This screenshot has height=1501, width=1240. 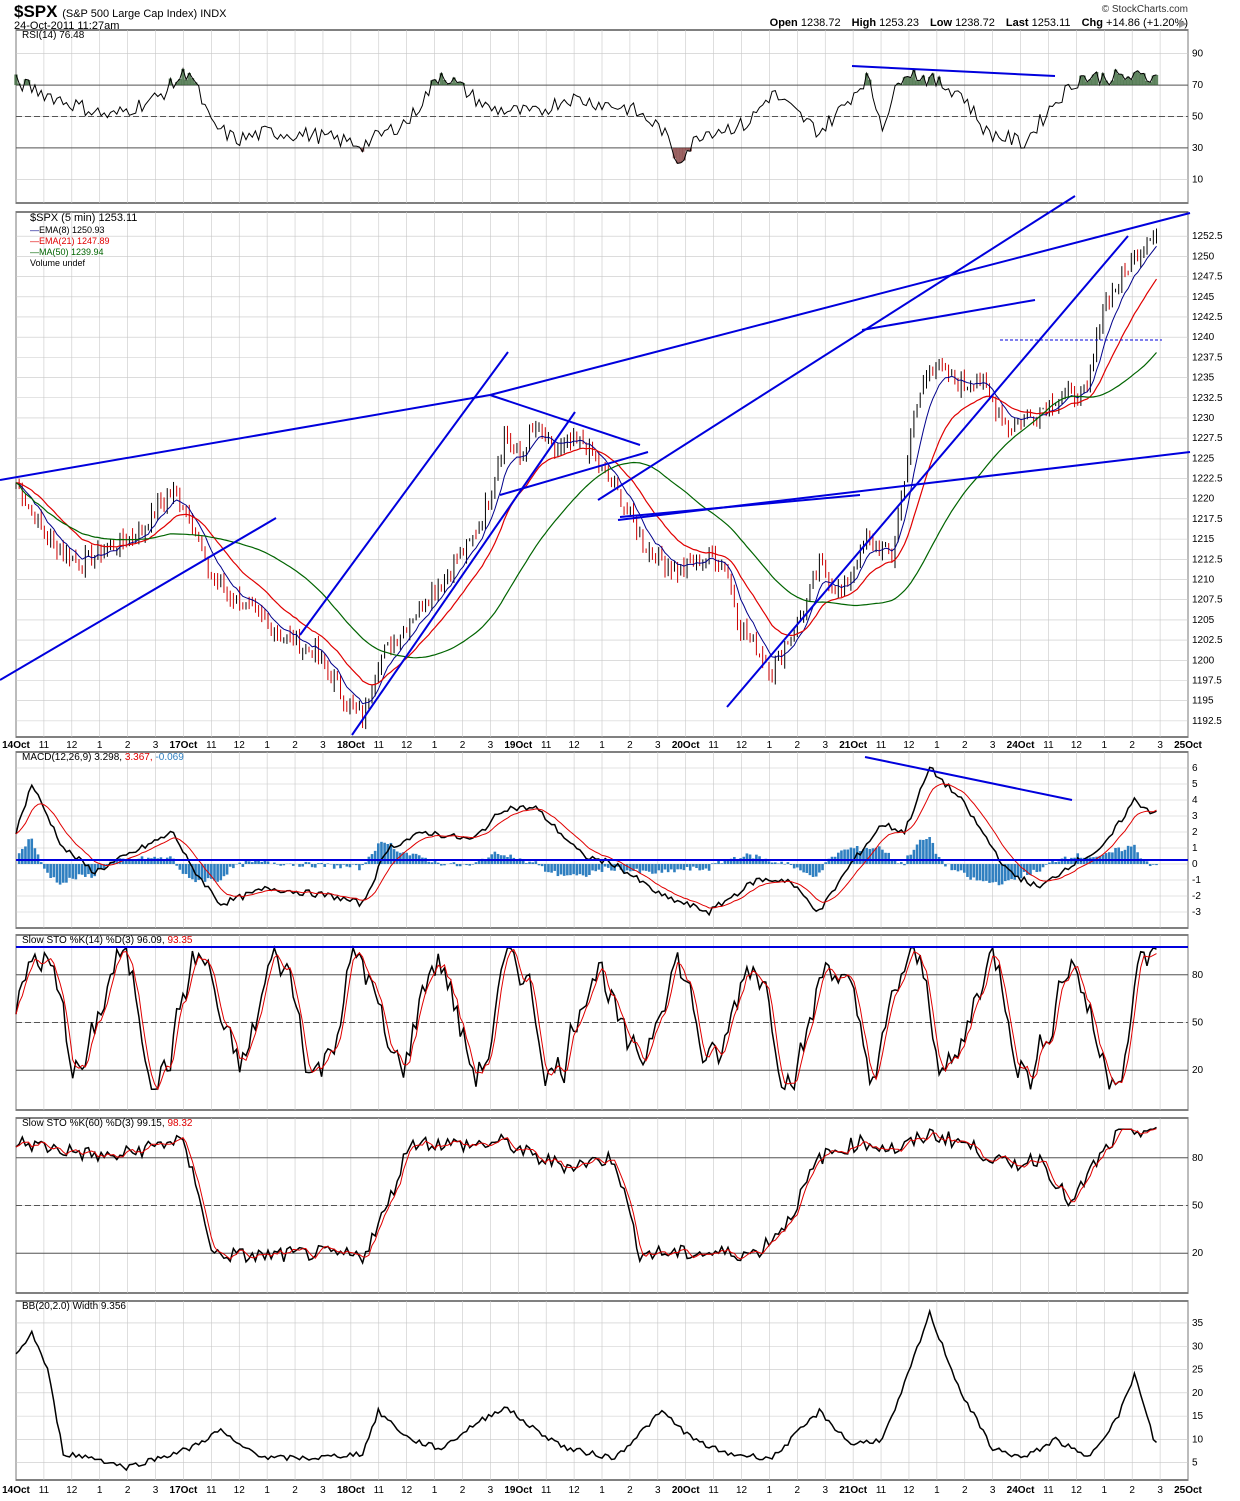 I want to click on sto60-k-line, so click(x=586, y=1196).